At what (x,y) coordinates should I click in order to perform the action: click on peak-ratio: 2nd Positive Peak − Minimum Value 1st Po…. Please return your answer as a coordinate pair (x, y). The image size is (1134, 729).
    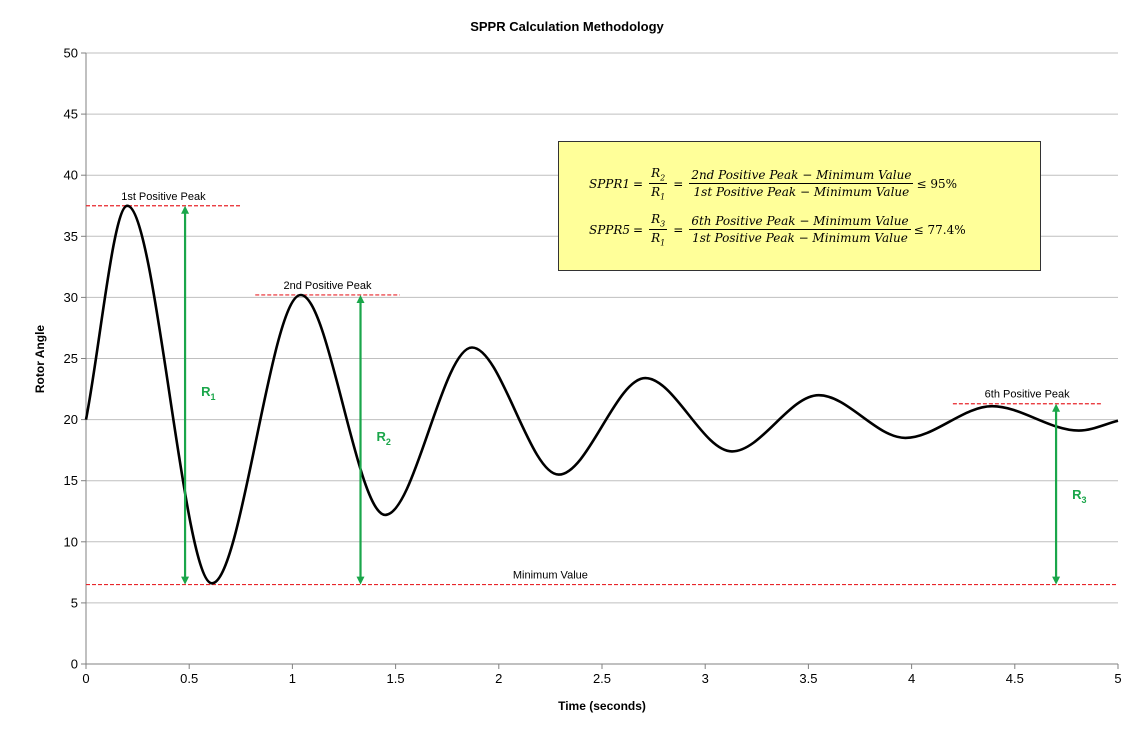
    Looking at the image, I should click on (801, 184).